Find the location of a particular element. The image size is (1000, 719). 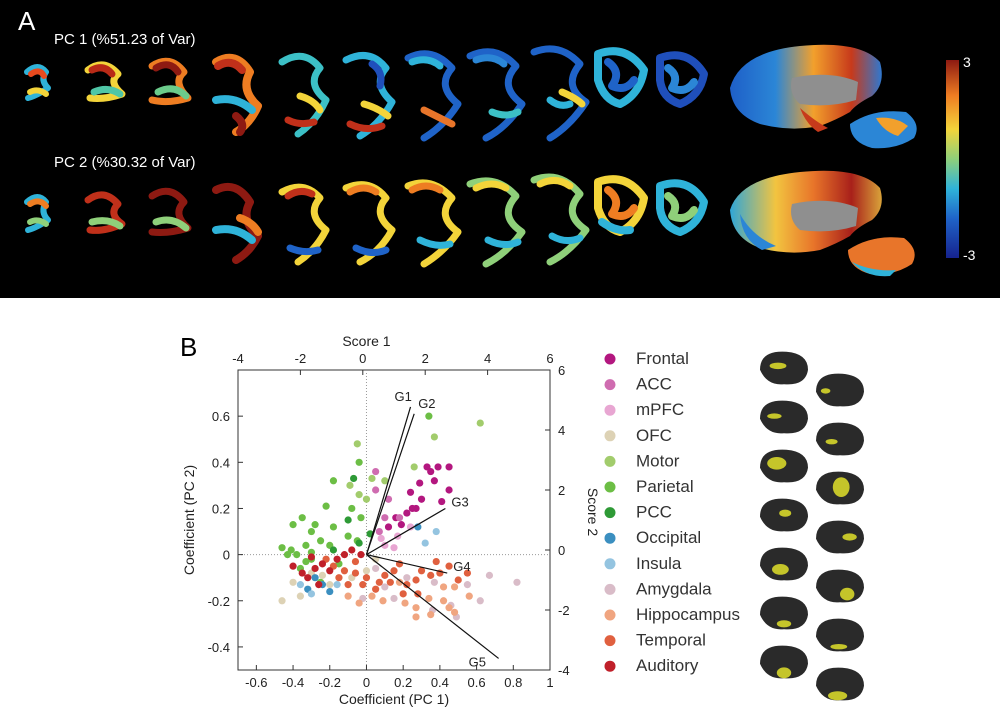

legend-marker-temporal is located at coordinates (610, 641).